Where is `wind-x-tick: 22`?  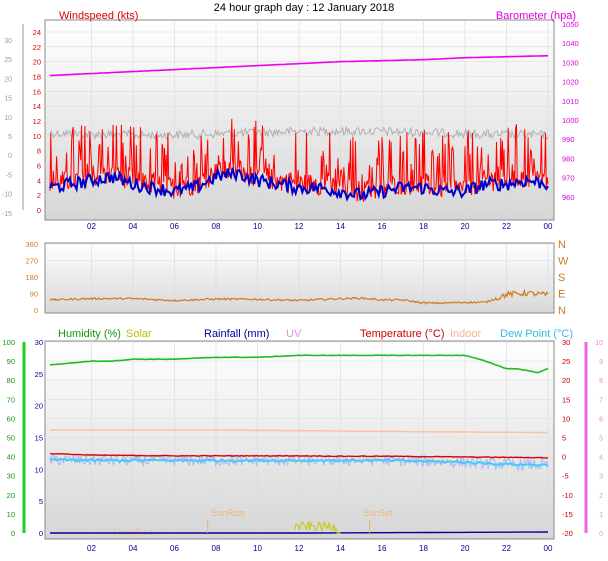 wind-x-tick: 22 is located at coordinates (506, 226).